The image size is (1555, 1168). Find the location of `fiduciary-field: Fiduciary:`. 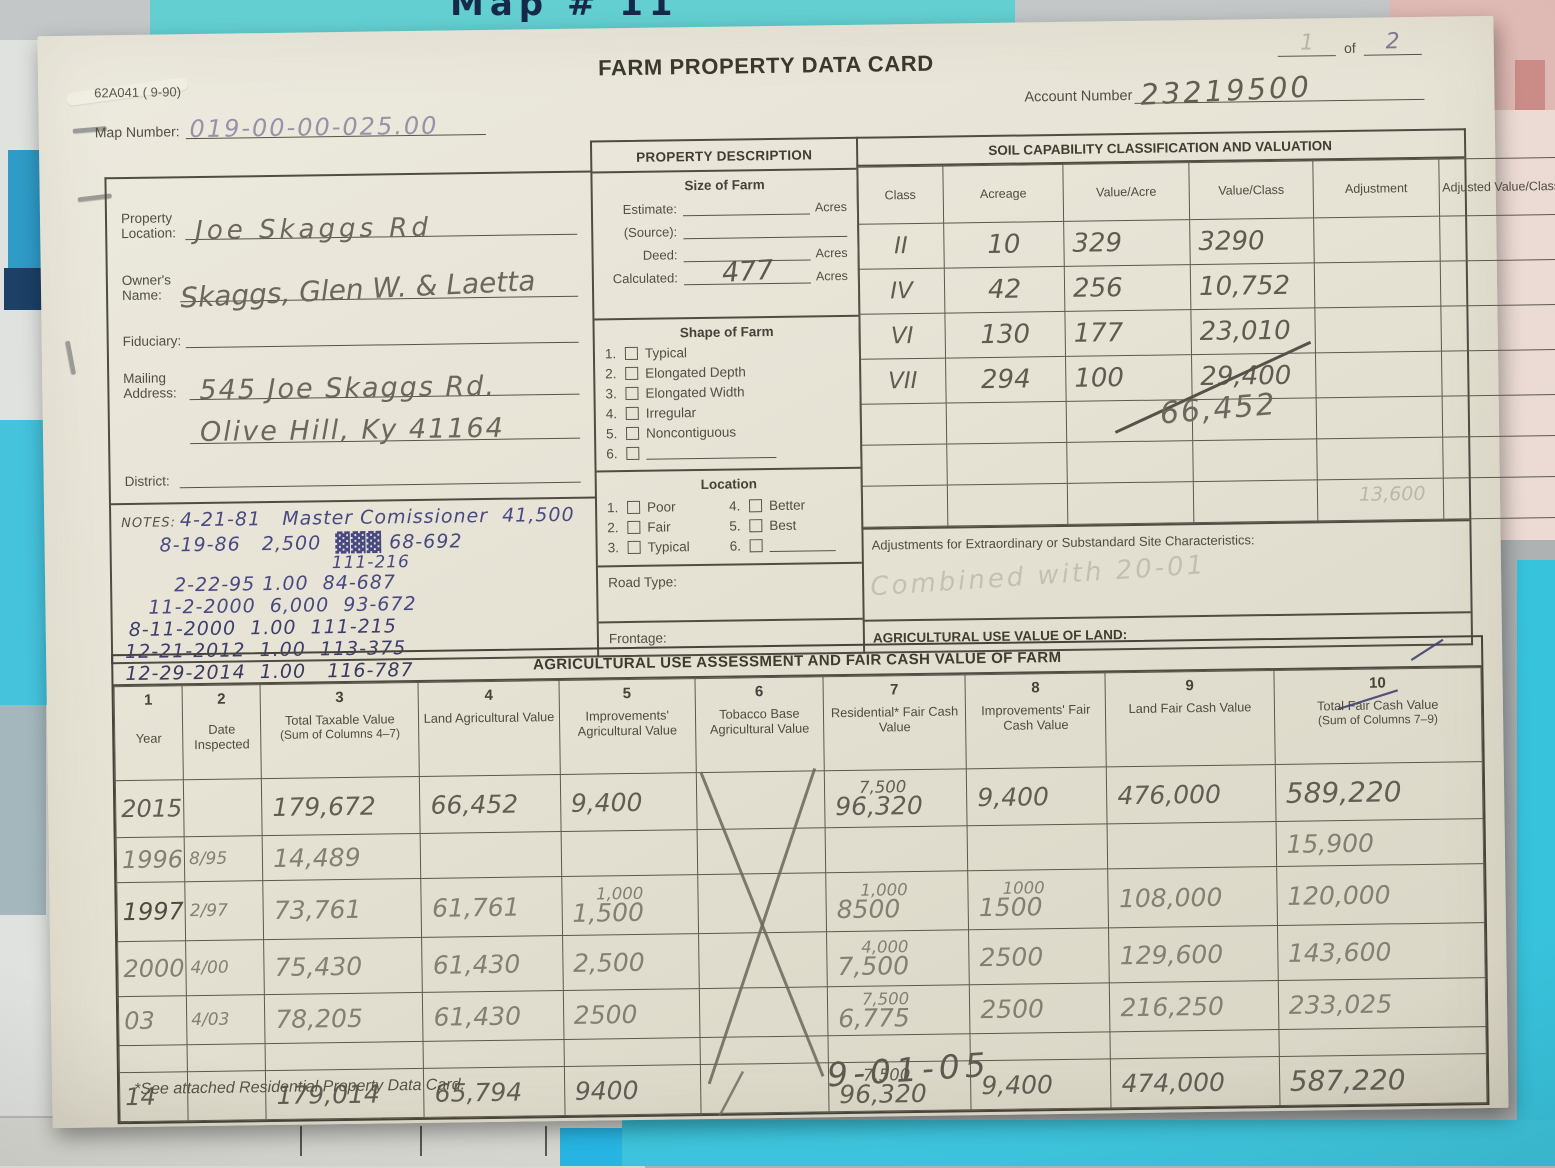

fiduciary-field: Fiduciary: is located at coordinates (351, 336).